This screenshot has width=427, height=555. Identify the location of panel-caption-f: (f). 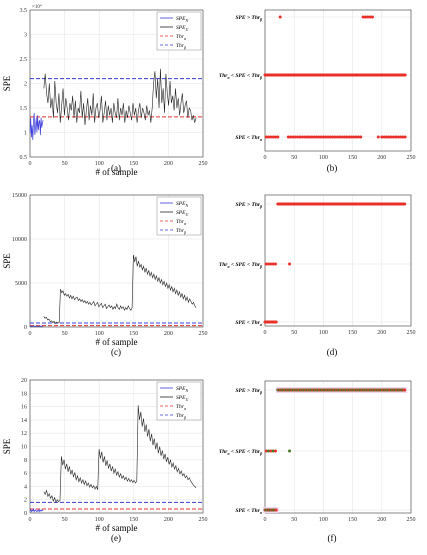
(332, 538).